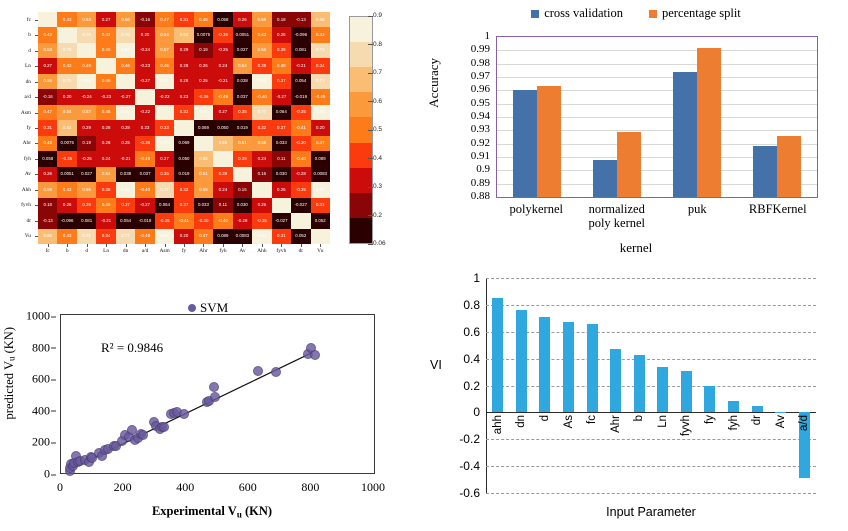 This screenshot has height=531, width=848. Describe the element at coordinates (301, 236) in the screenshot. I see `heatmap-cell: 0.052` at that location.